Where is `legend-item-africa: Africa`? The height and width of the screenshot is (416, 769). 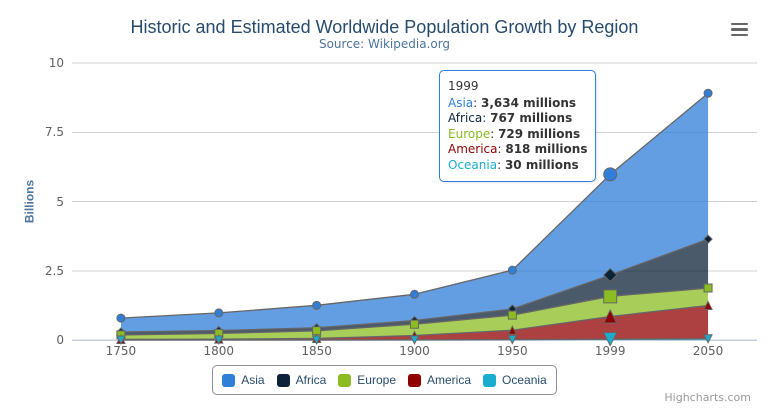 legend-item-africa: Africa is located at coordinates (301, 380).